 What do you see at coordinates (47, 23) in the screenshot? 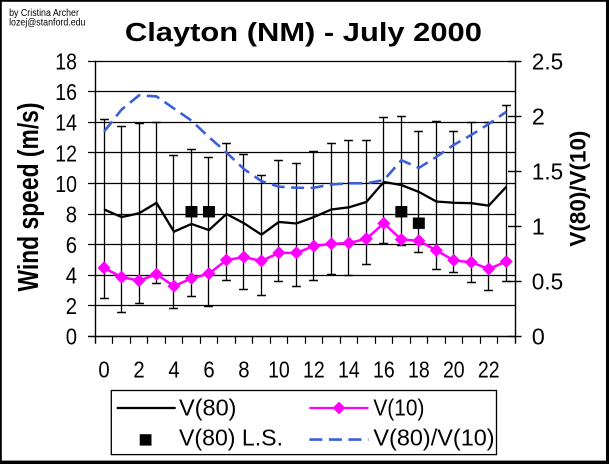
I see `svg-text: lozej@stanford.edu` at bounding box center [47, 23].